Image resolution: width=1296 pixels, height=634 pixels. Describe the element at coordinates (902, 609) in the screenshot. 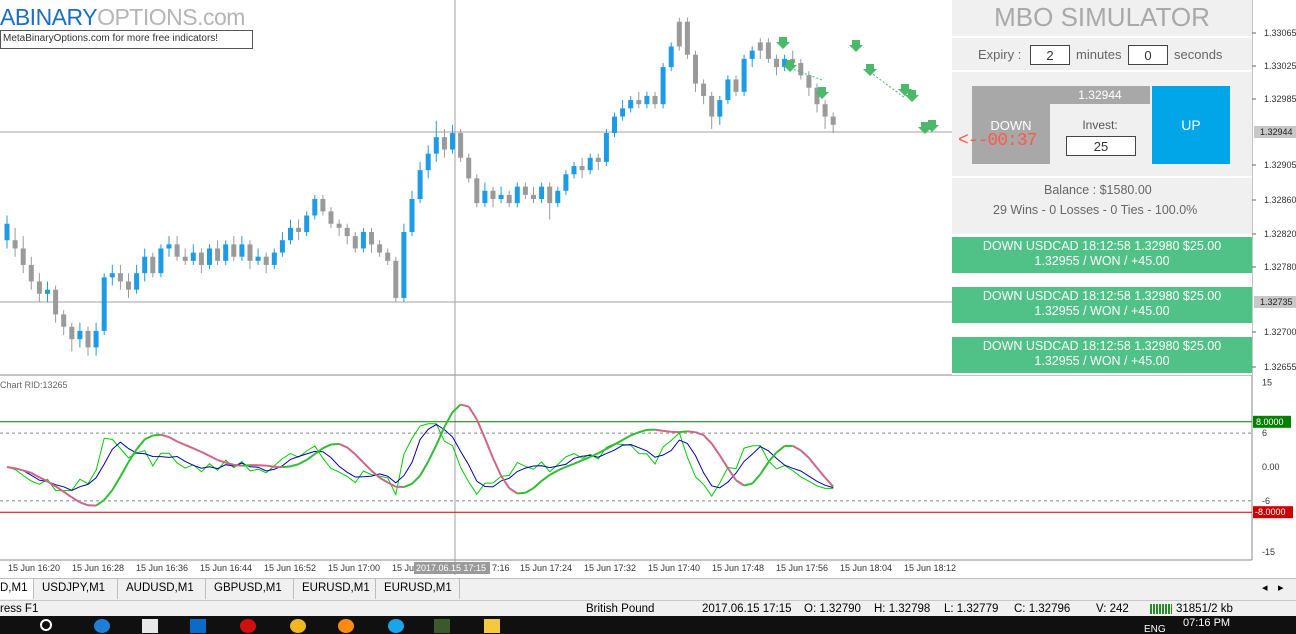

I see `status-high: H: 1.32798` at that location.